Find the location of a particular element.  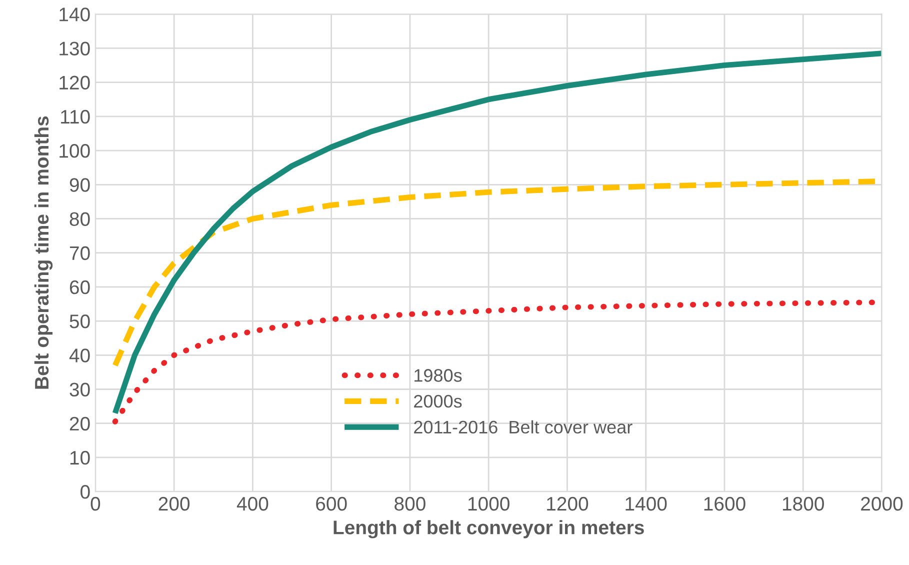

legend-label: 2000s is located at coordinates (438, 401).